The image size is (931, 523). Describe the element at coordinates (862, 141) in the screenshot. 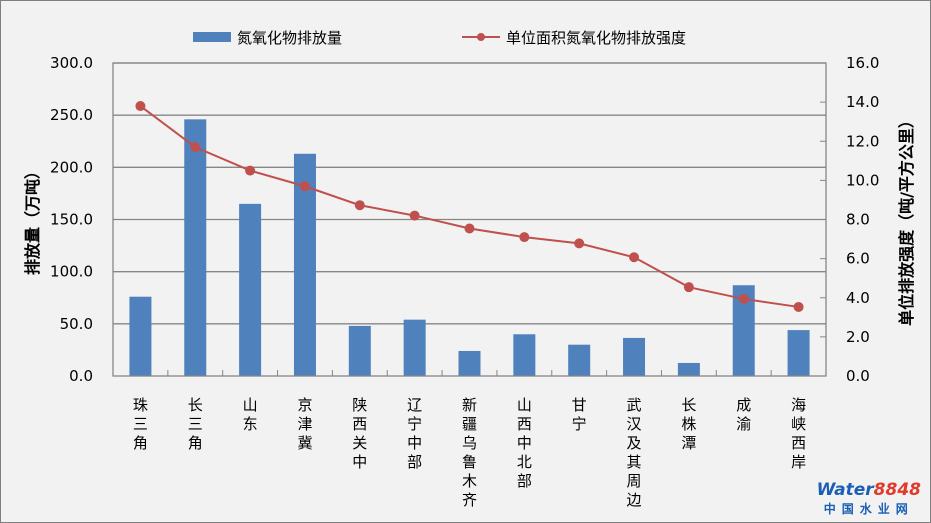

I see `y2-tick-label: 12.0` at that location.